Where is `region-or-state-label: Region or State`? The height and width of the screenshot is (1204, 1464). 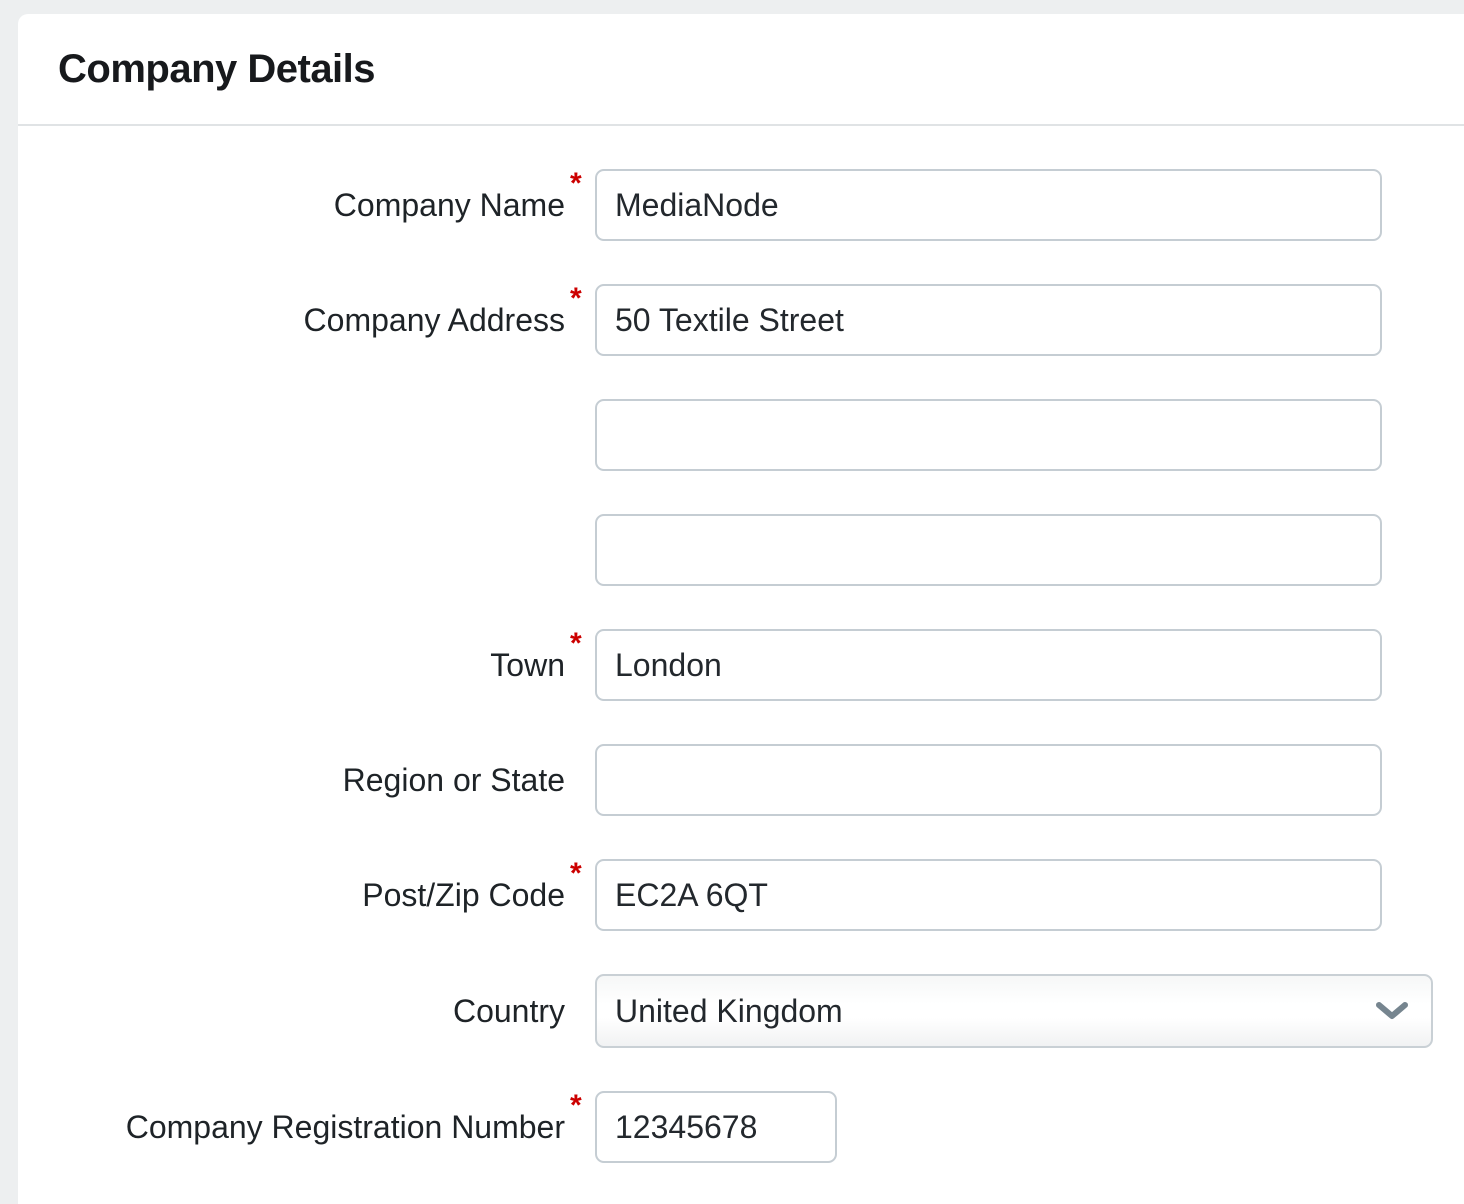 region-or-state-label: Region or State is located at coordinates (453, 779).